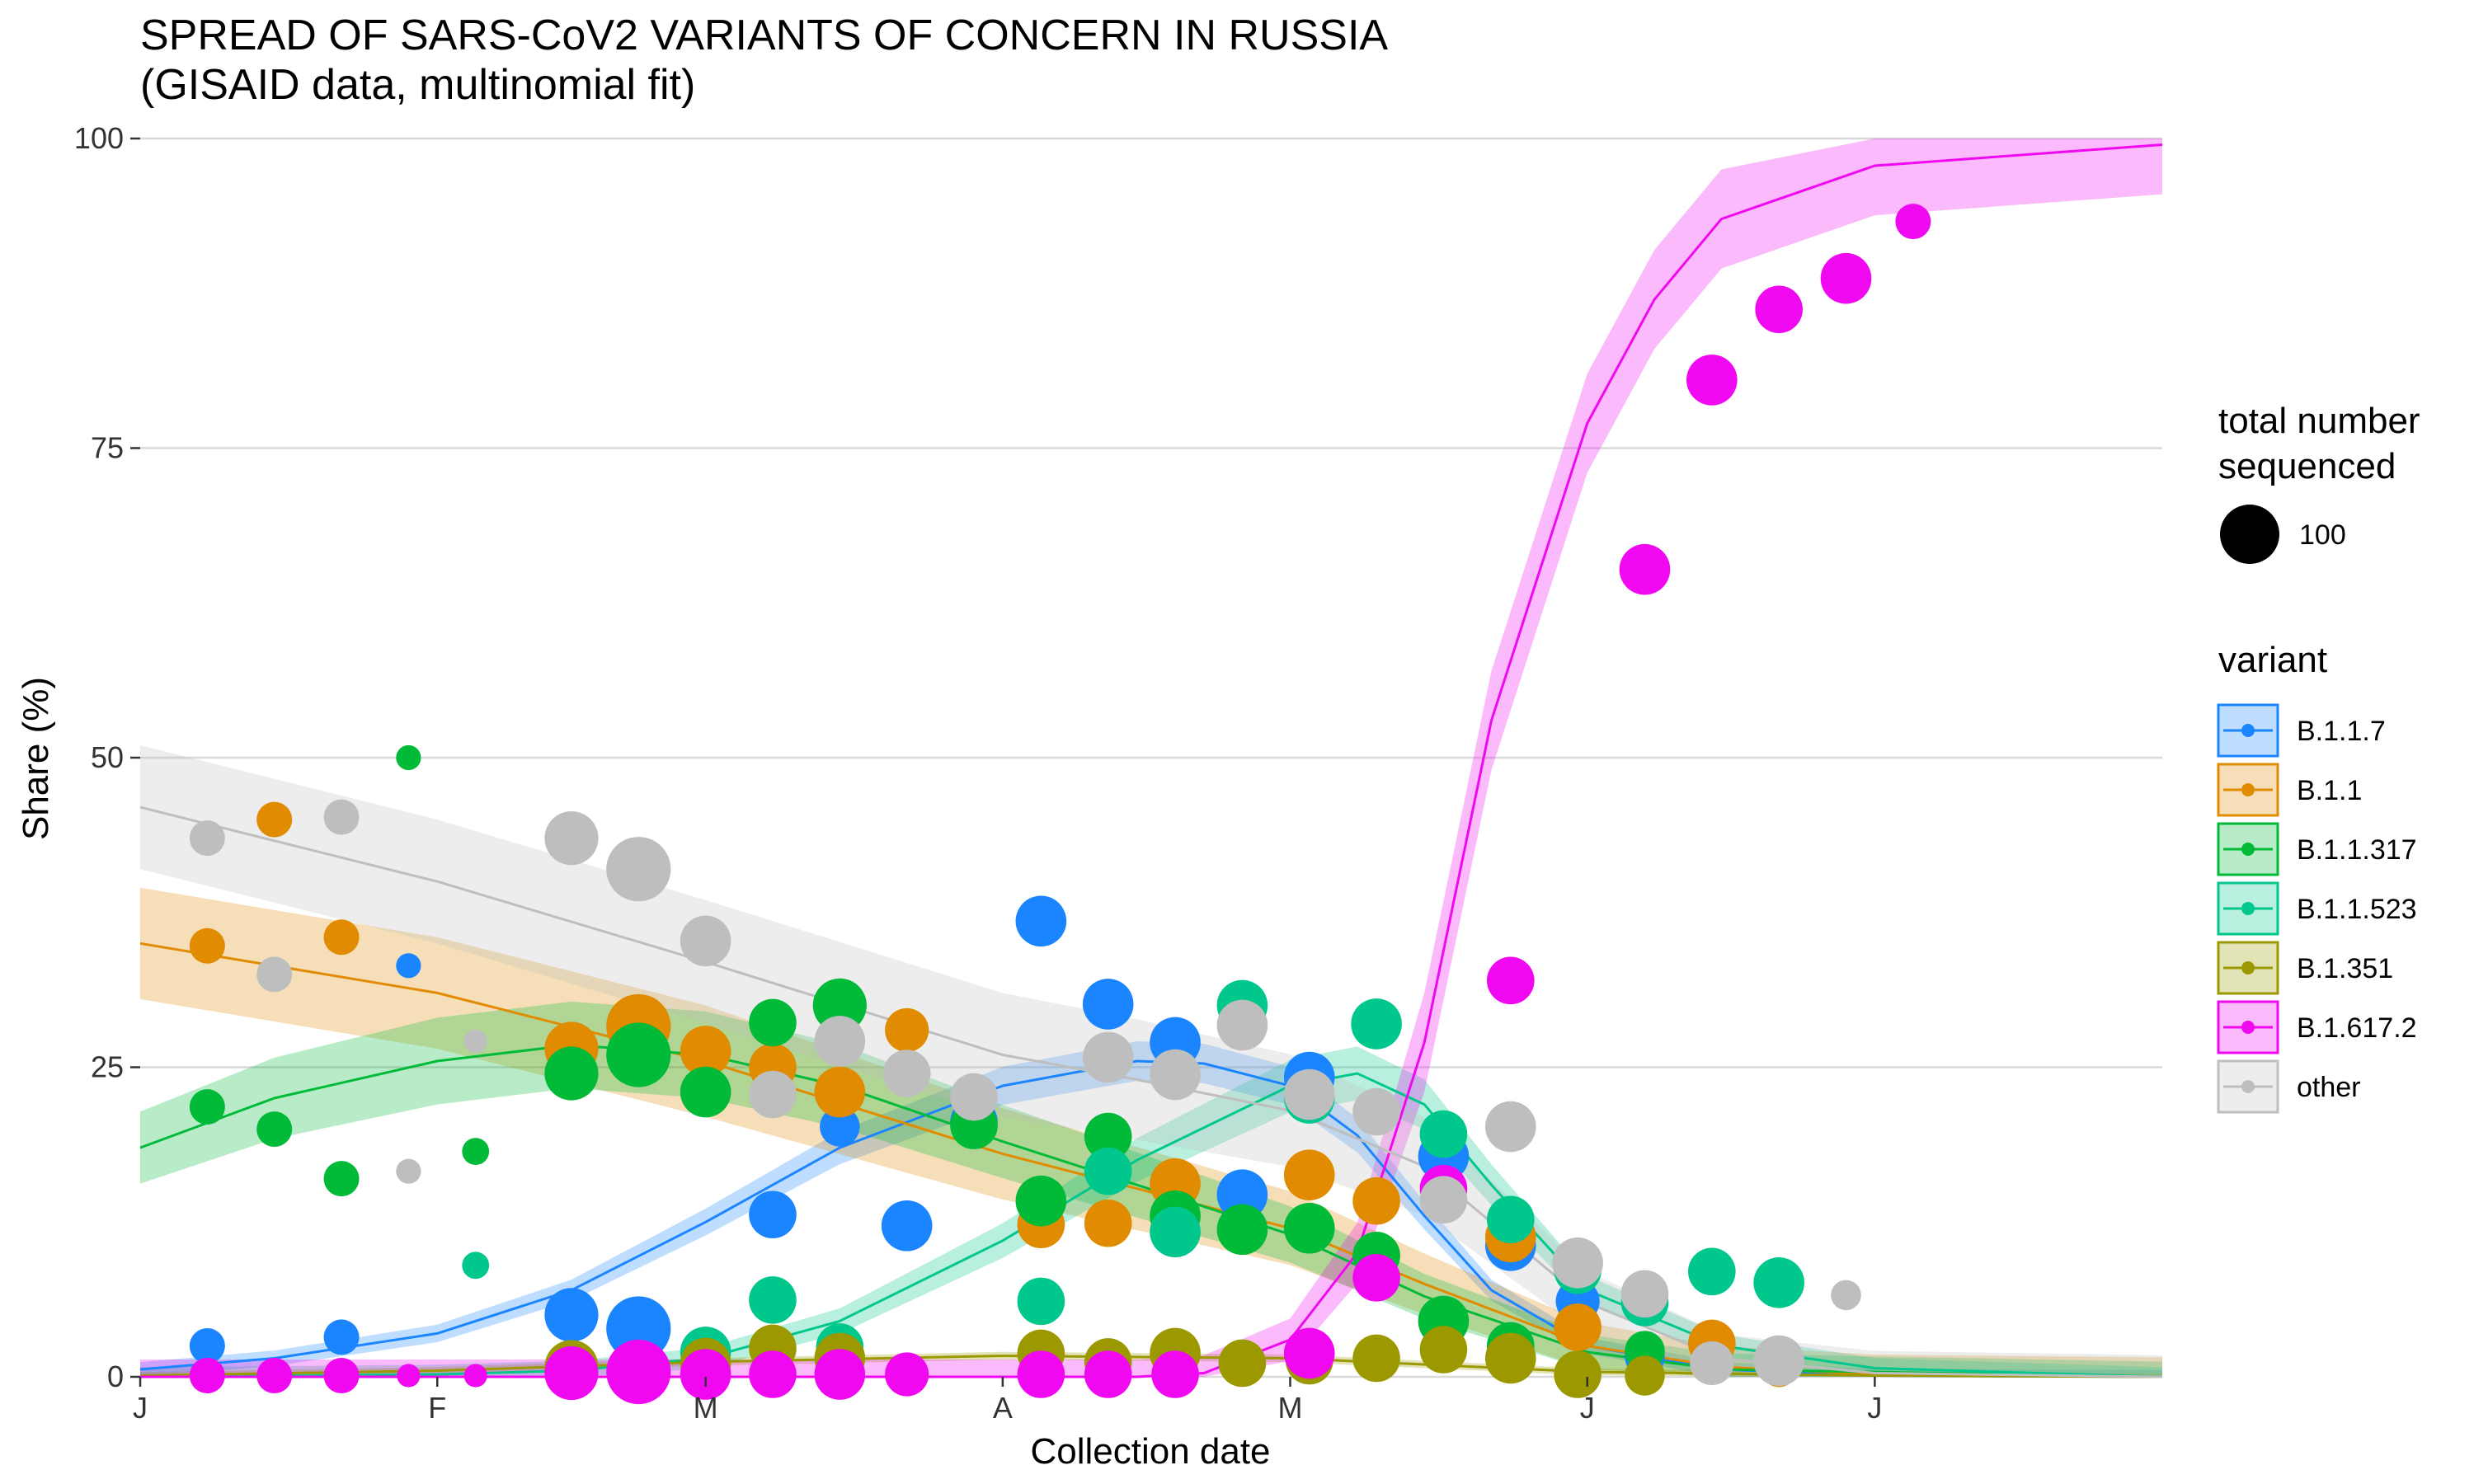  What do you see at coordinates (417, 85) in the screenshot?
I see `chart-subtitle: (GISAID data, multinomial fit)` at bounding box center [417, 85].